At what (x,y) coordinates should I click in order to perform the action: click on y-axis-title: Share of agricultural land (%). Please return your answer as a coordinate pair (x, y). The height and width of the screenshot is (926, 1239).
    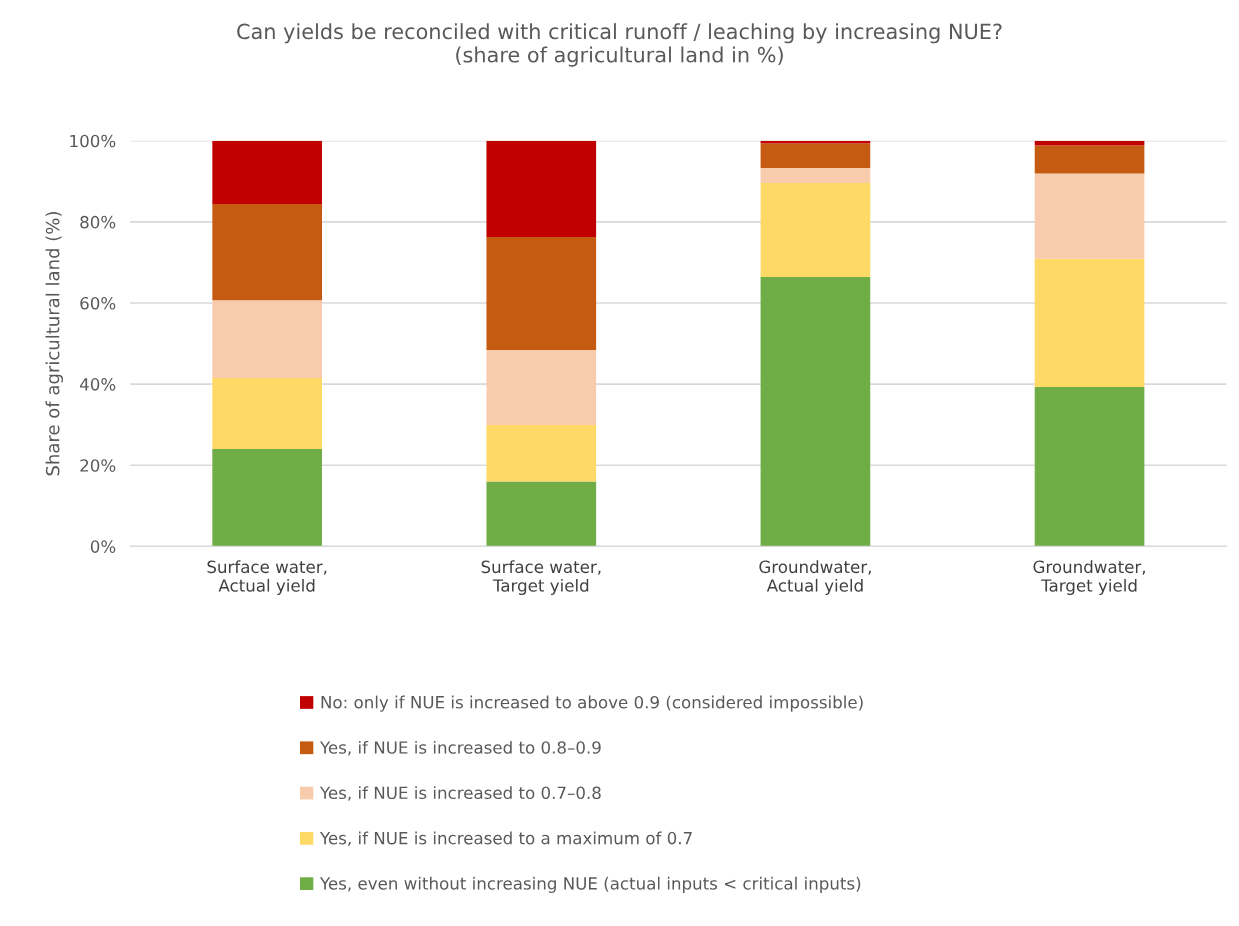
    Looking at the image, I should click on (54, 344).